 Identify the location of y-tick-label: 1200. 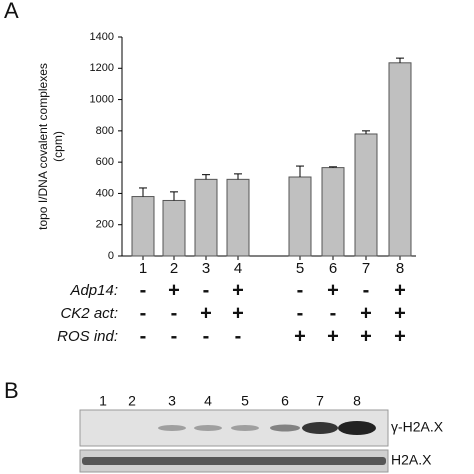
(102, 68).